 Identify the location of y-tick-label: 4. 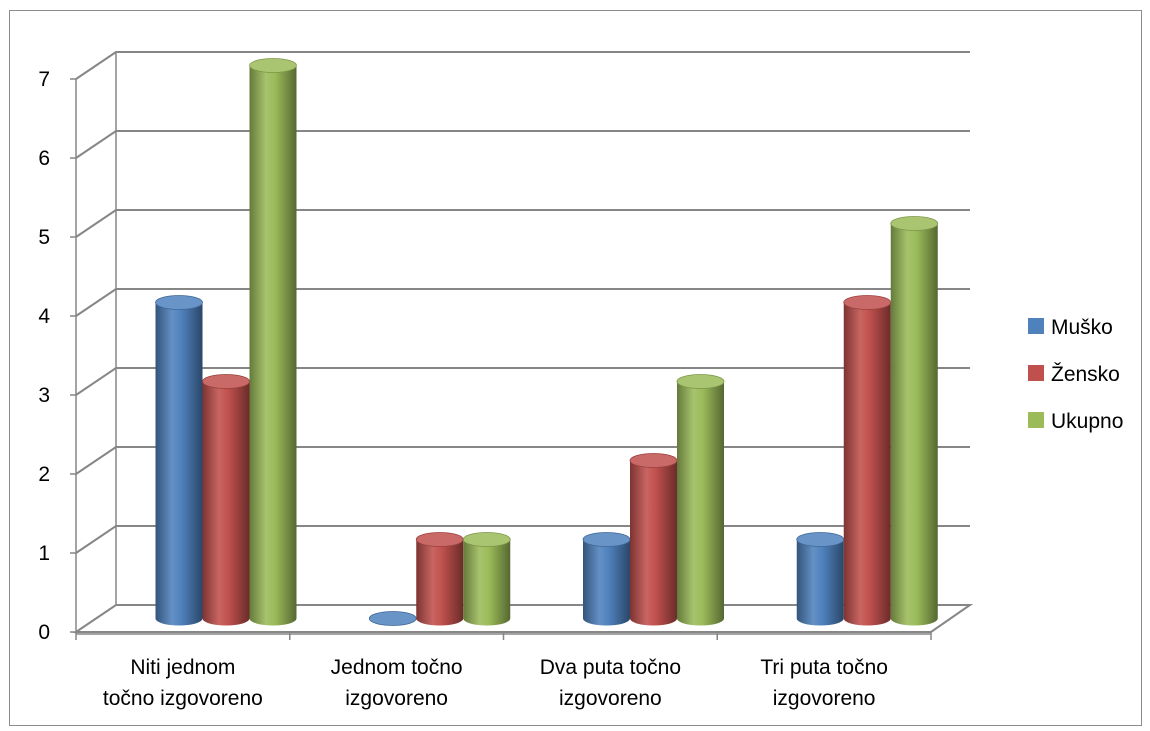
(44, 316).